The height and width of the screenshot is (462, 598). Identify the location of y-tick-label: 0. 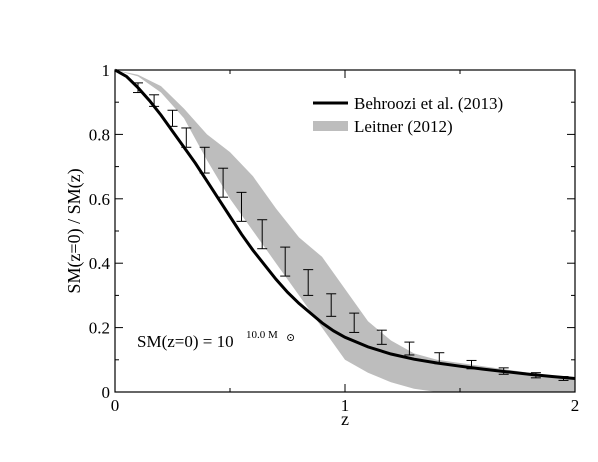
(106, 392).